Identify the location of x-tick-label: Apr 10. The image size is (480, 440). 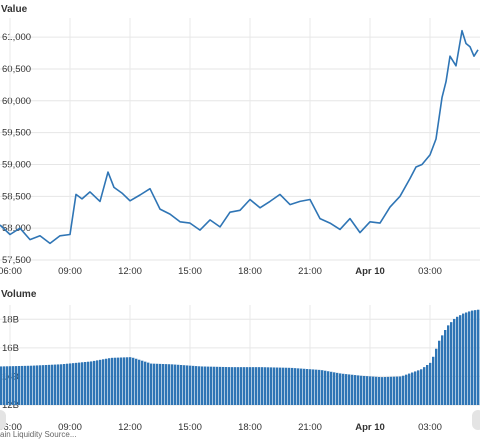
(370, 271).